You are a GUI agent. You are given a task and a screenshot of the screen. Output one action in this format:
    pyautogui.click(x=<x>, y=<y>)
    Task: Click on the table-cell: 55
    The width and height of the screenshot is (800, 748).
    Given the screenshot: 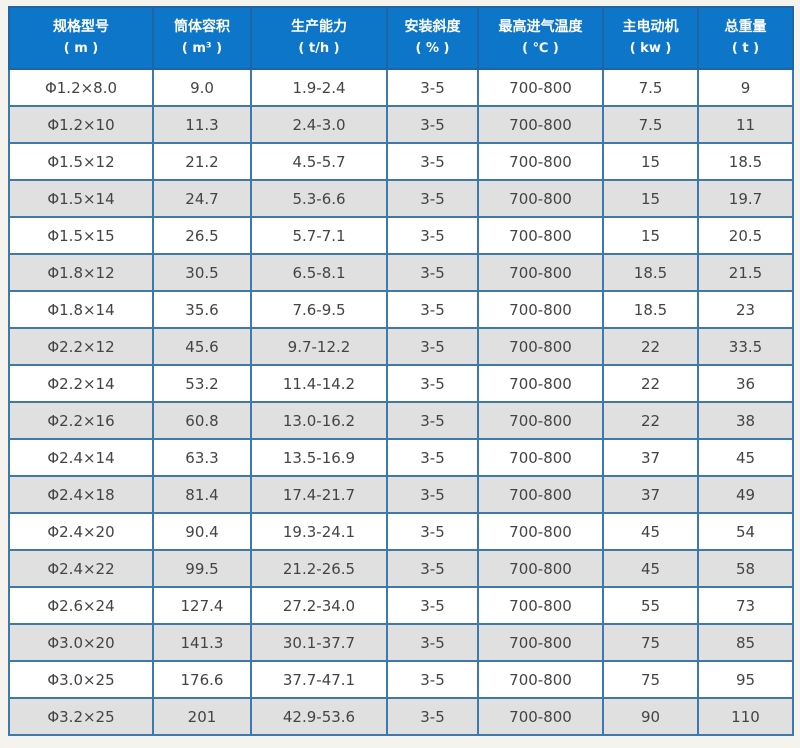 What is the action you would take?
    pyautogui.click(x=650, y=605)
    